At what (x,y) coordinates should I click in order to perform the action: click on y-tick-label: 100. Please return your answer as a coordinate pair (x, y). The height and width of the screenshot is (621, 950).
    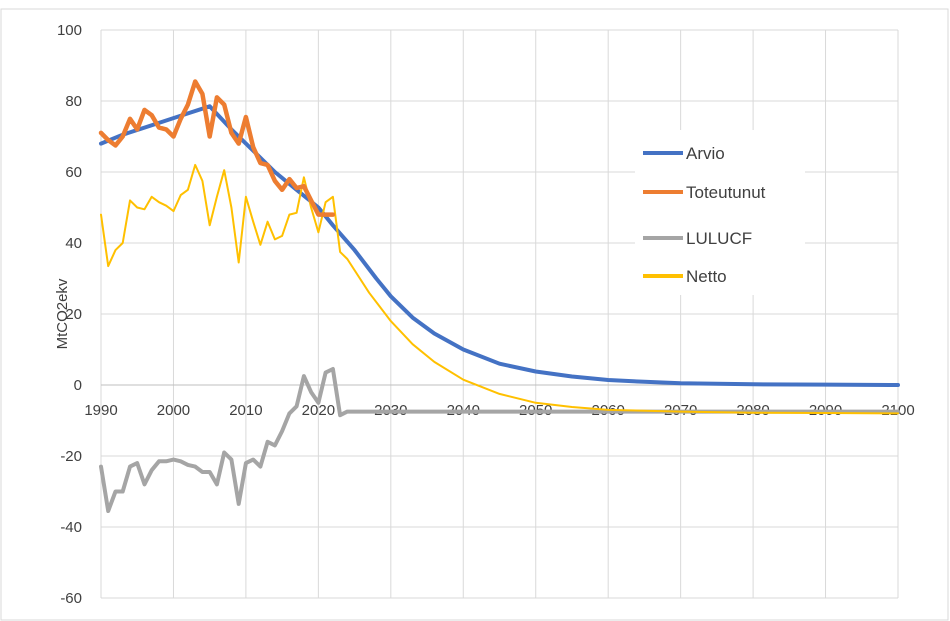
    Looking at the image, I should click on (69, 30).